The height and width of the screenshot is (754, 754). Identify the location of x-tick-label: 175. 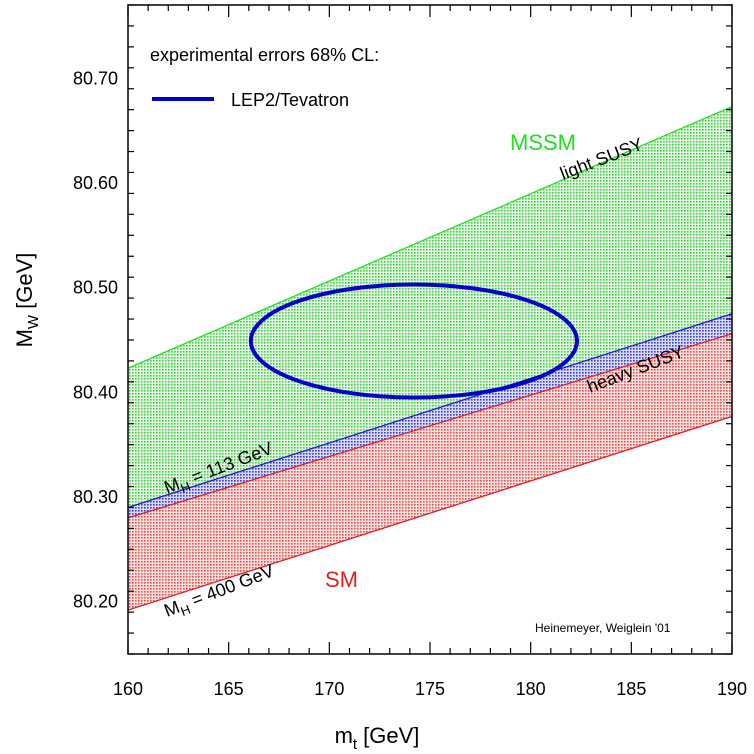
(430, 689).